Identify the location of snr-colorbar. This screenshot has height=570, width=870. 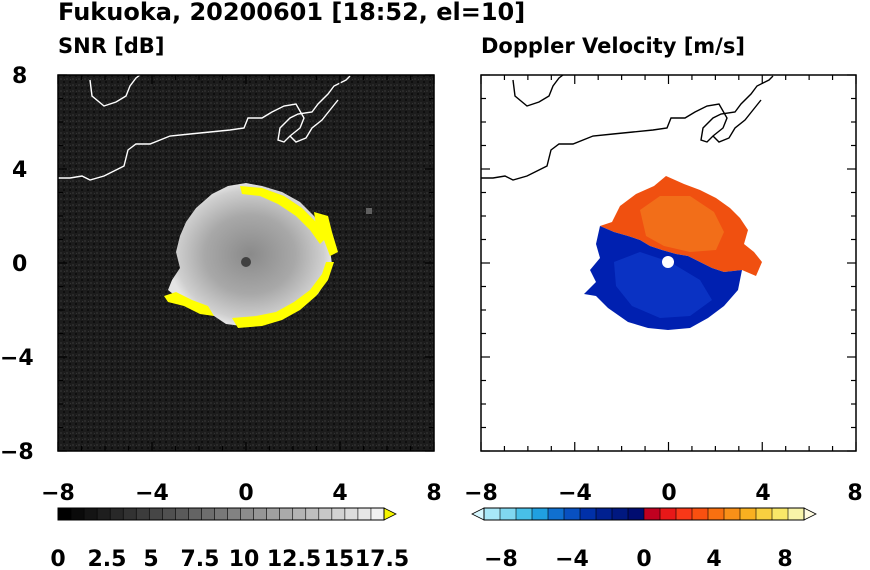
(227, 514).